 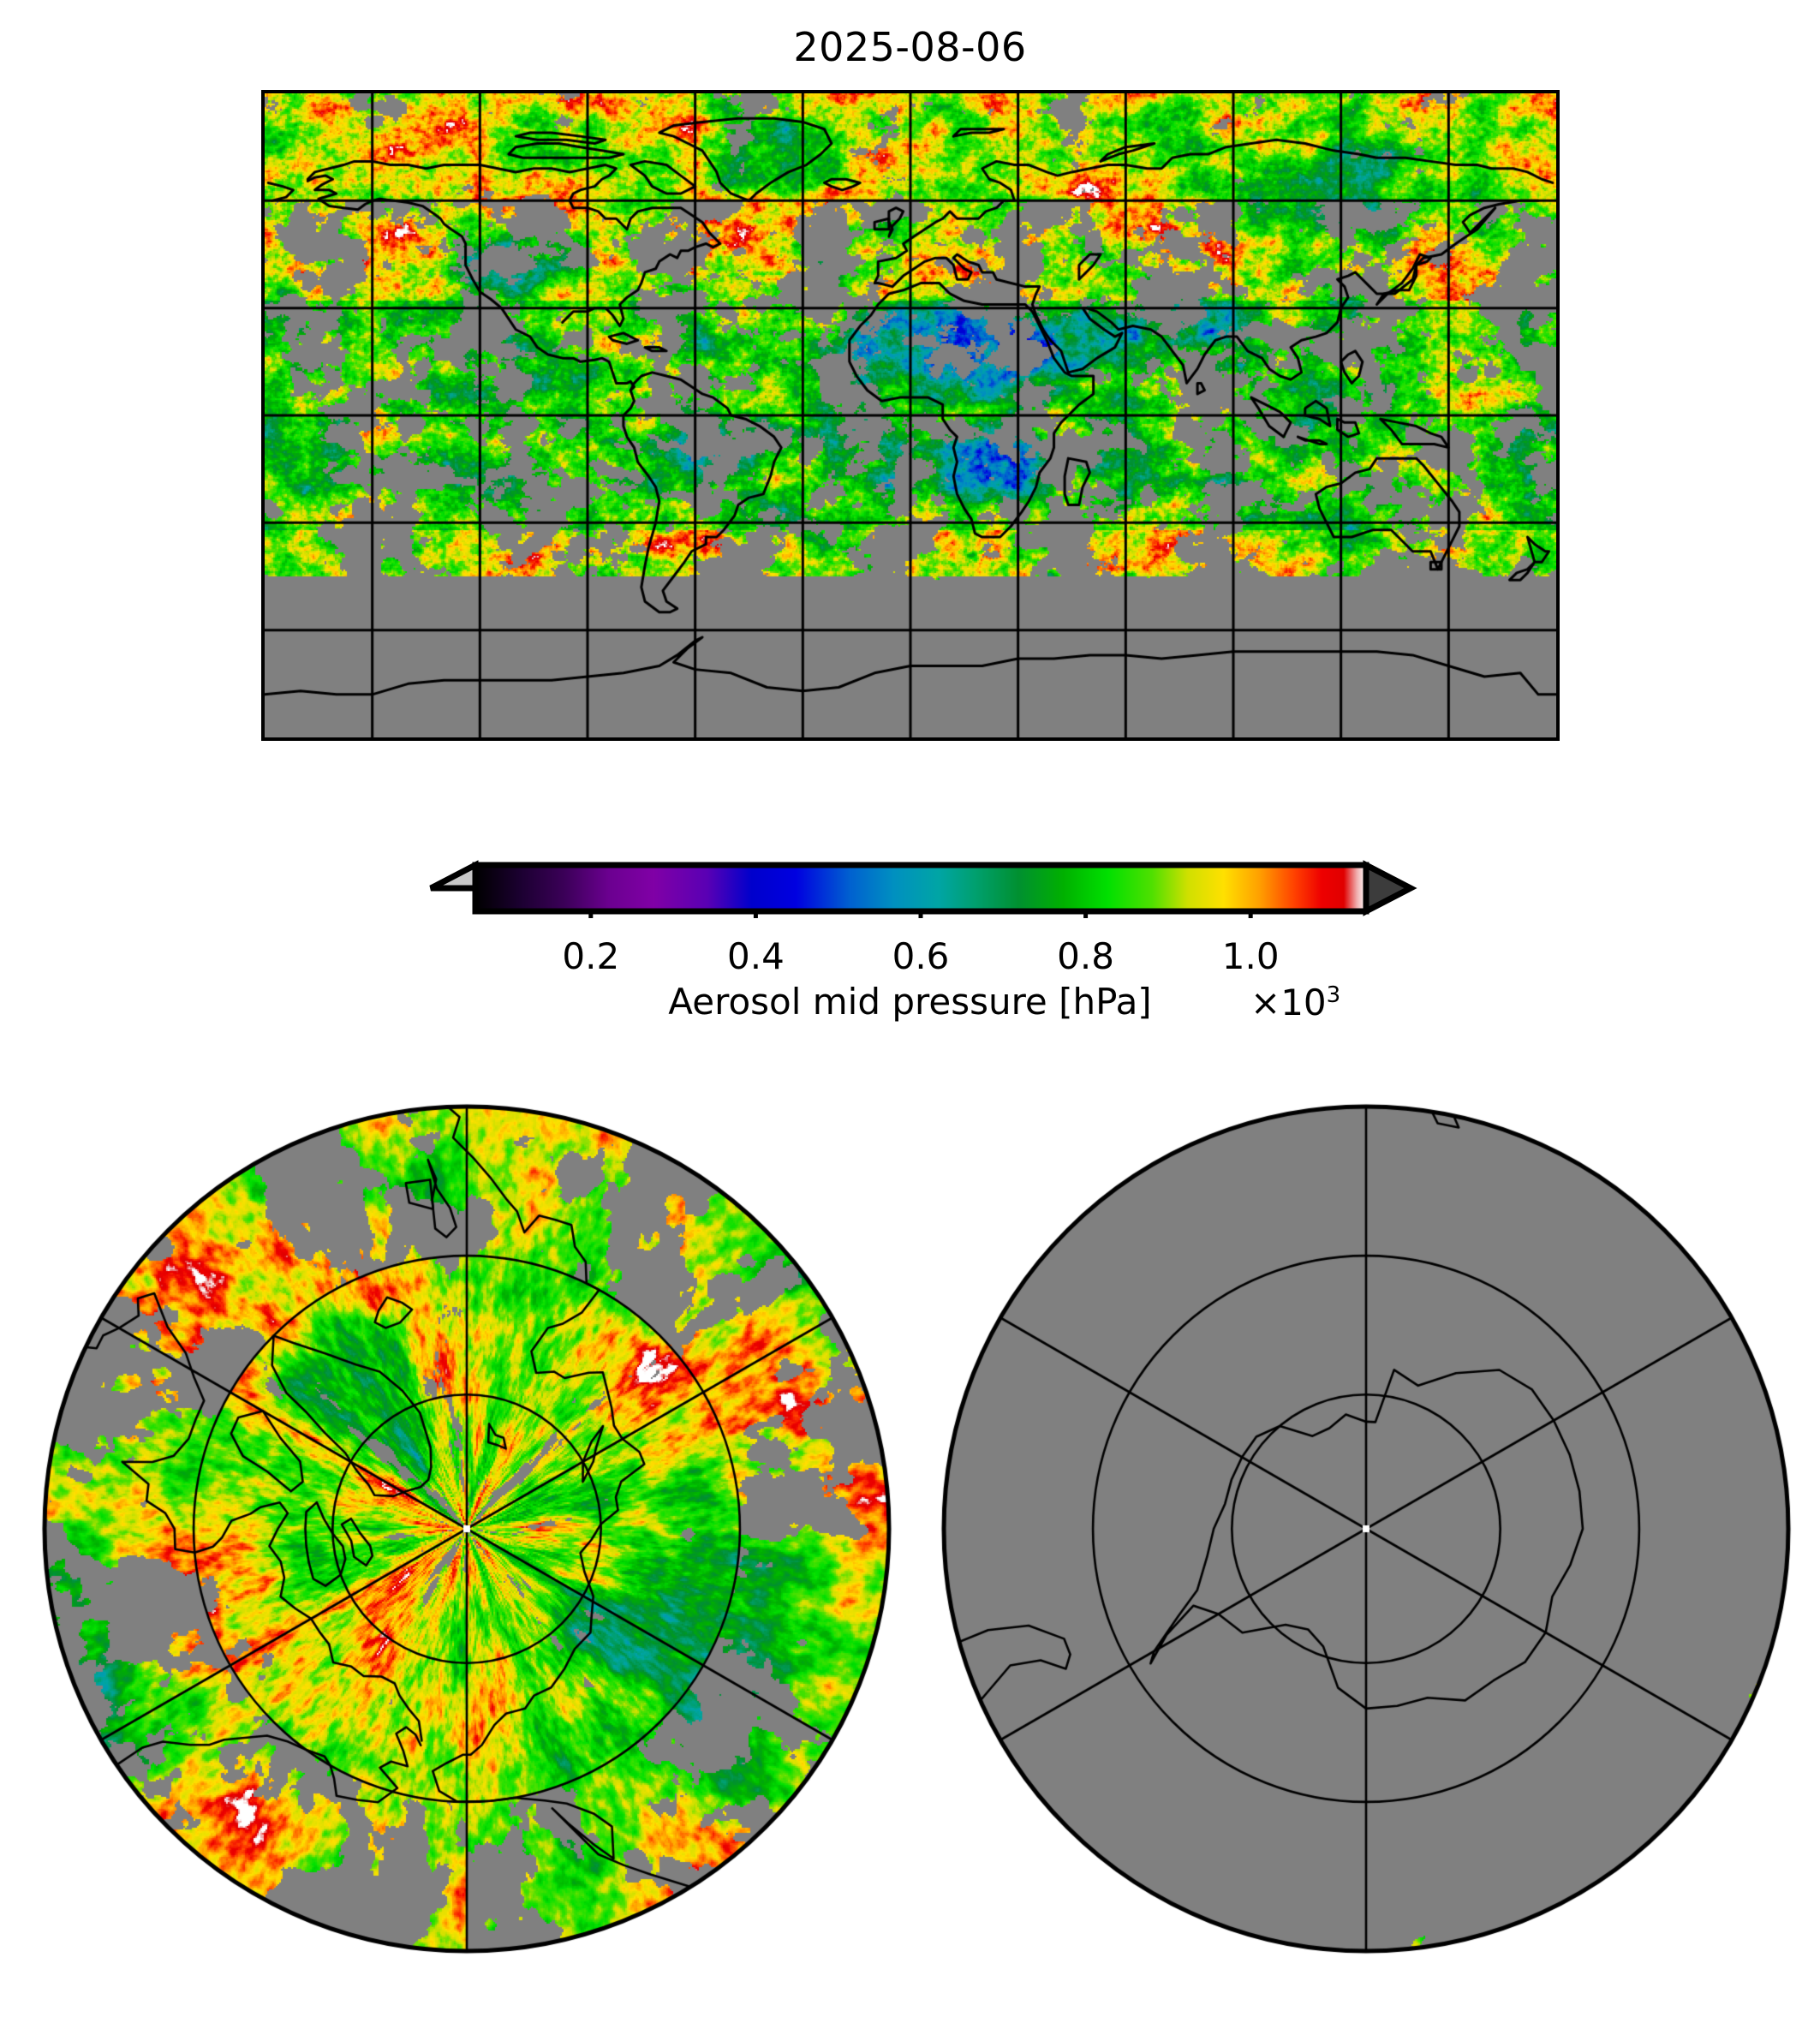 I want to click on colorbar-ticks, so click(x=920, y=915).